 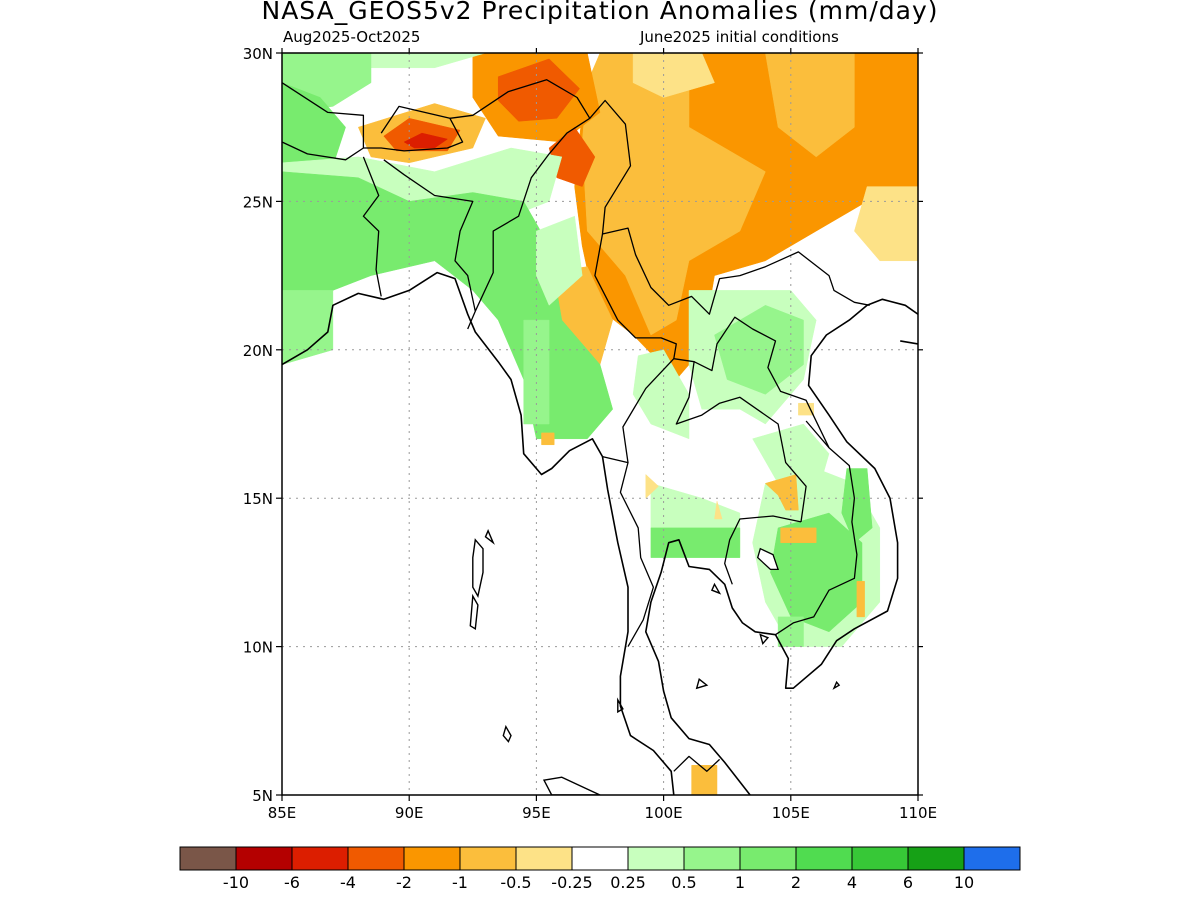 I want to click on colorbar-label: -4, so click(x=348, y=882).